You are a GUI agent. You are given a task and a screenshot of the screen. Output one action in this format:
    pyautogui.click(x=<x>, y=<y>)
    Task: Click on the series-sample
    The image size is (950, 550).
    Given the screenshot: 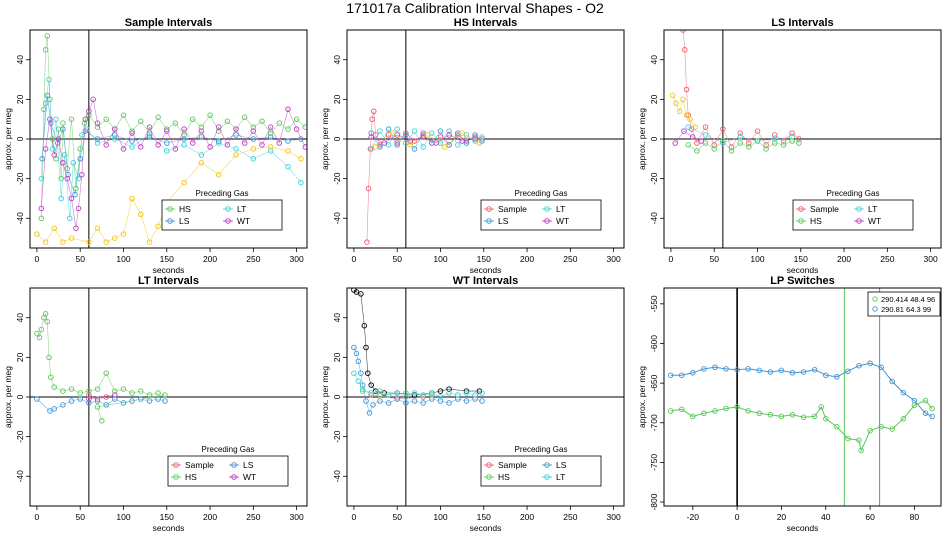 What is the action you would take?
    pyautogui.click(x=741, y=90)
    